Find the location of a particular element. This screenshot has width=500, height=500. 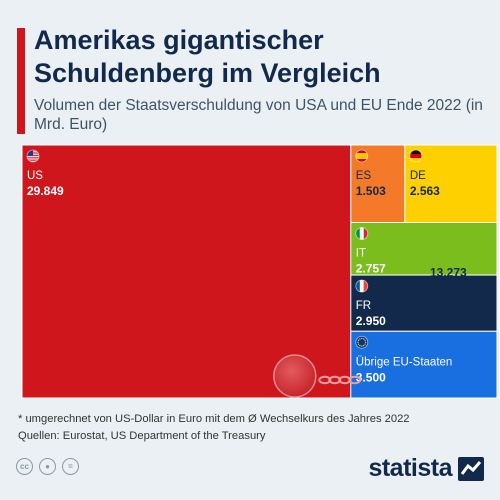

italy-flag-icon is located at coordinates (362, 233).